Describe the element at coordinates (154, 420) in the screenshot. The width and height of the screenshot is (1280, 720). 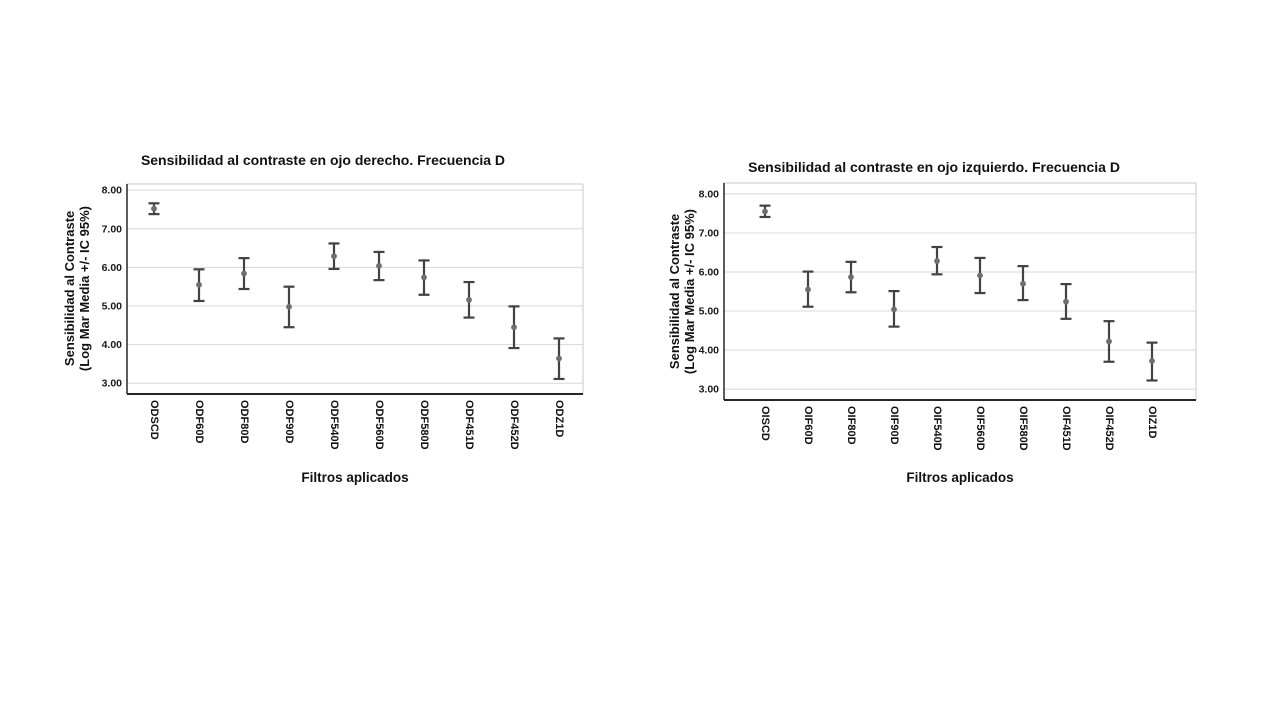
I see `svg-text: ODSCD` at that location.